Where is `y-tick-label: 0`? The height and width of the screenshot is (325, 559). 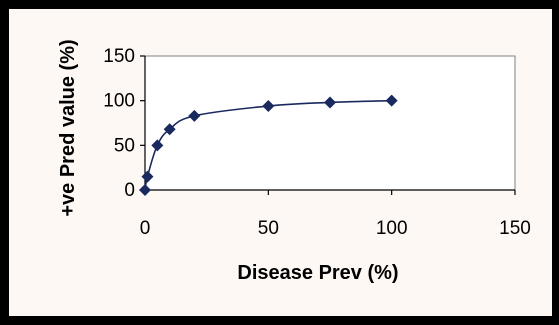 y-tick-label: 0 is located at coordinates (129, 190).